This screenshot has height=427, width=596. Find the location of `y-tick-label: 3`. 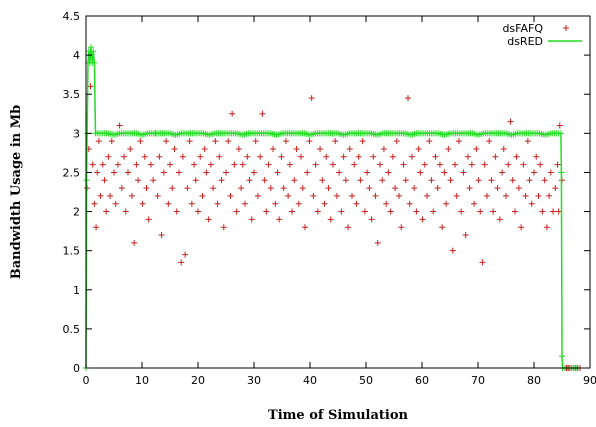

y-tick-label: 3 is located at coordinates (76, 133).